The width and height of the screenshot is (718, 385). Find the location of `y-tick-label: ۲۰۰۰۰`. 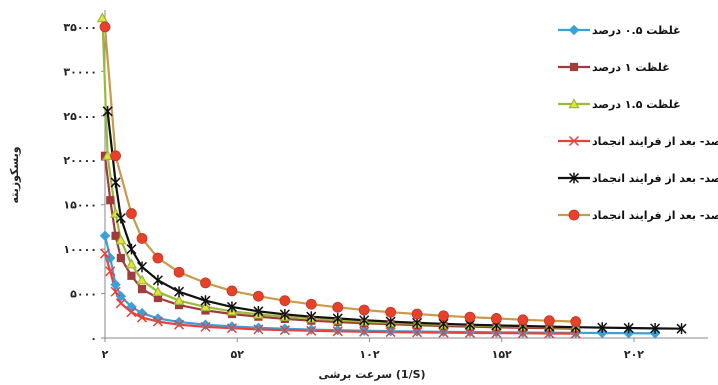

y-tick-label: ۲۰۰۰۰ is located at coordinates (80, 160).